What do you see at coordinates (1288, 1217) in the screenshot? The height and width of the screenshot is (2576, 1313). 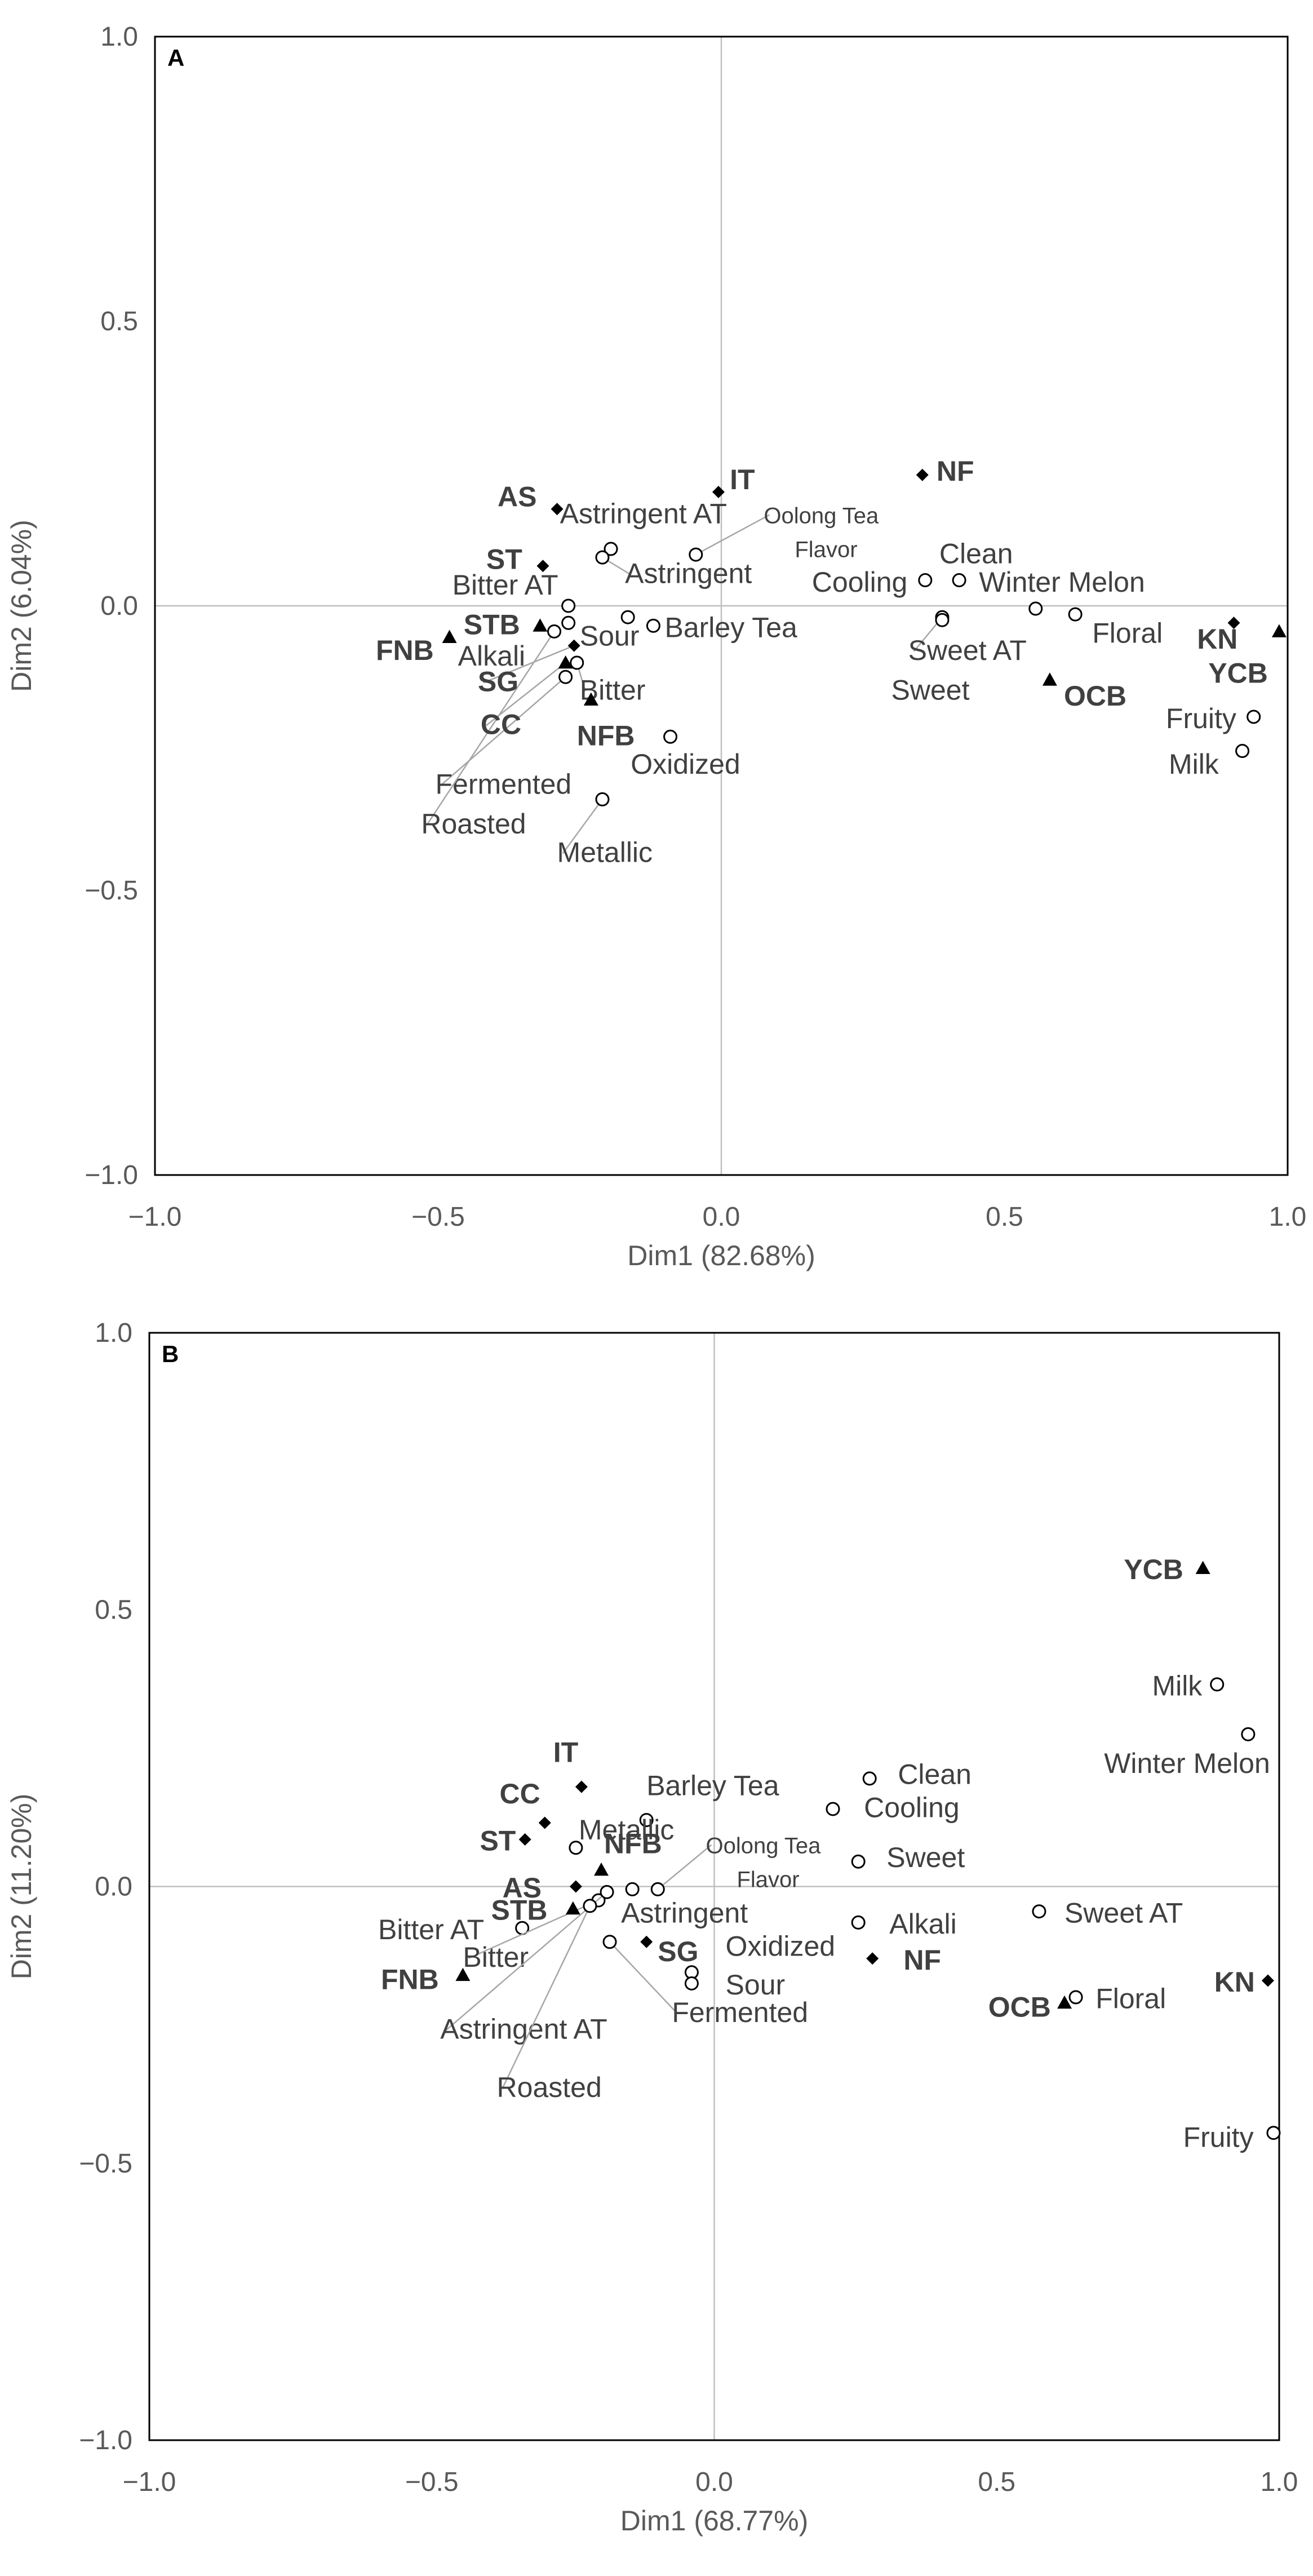 I see `x-tick-label: 1.0` at bounding box center [1288, 1217].